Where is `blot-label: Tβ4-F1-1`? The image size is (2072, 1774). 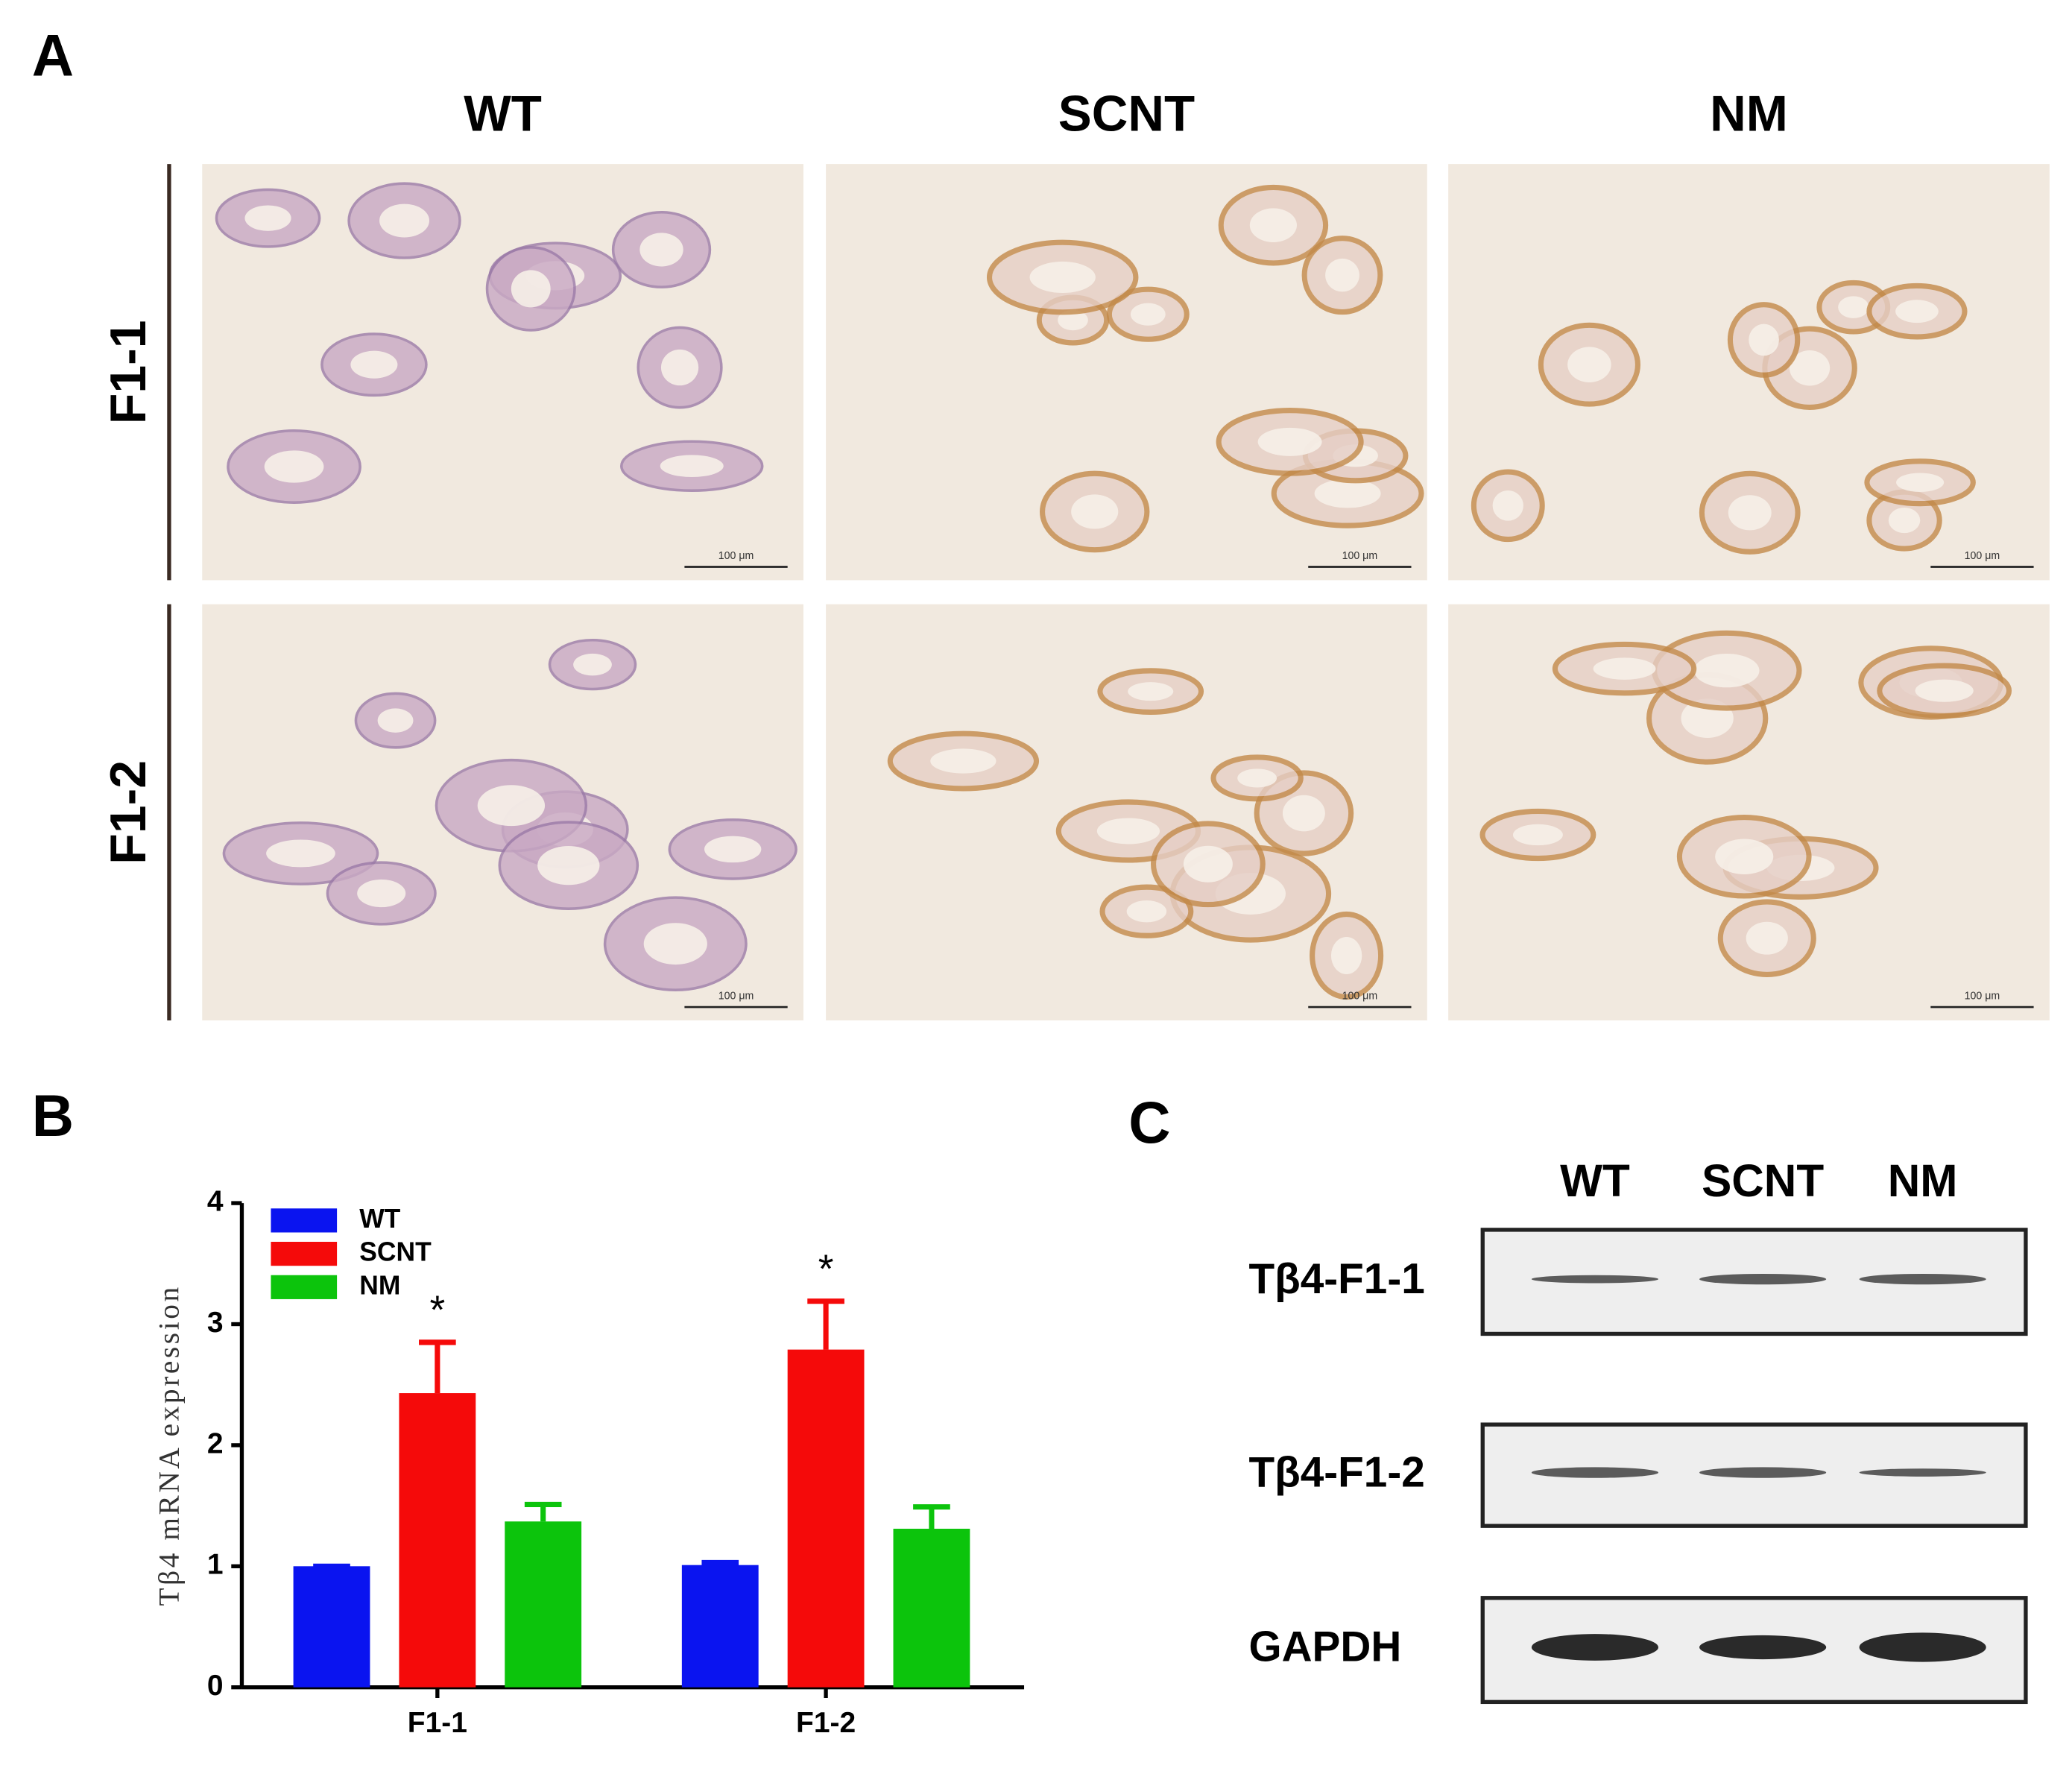 blot-label: Tβ4-F1-1 is located at coordinates (1336, 1279).